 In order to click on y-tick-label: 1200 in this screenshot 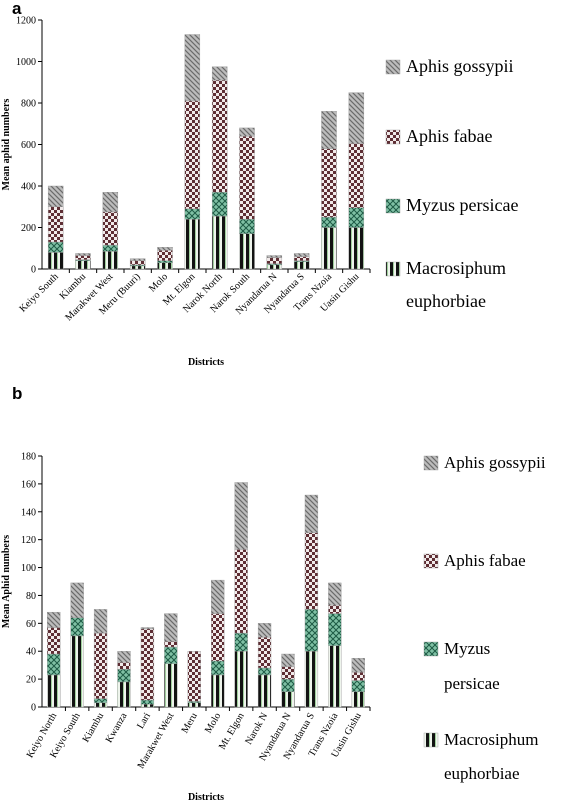, I will do `click(26, 21)`.